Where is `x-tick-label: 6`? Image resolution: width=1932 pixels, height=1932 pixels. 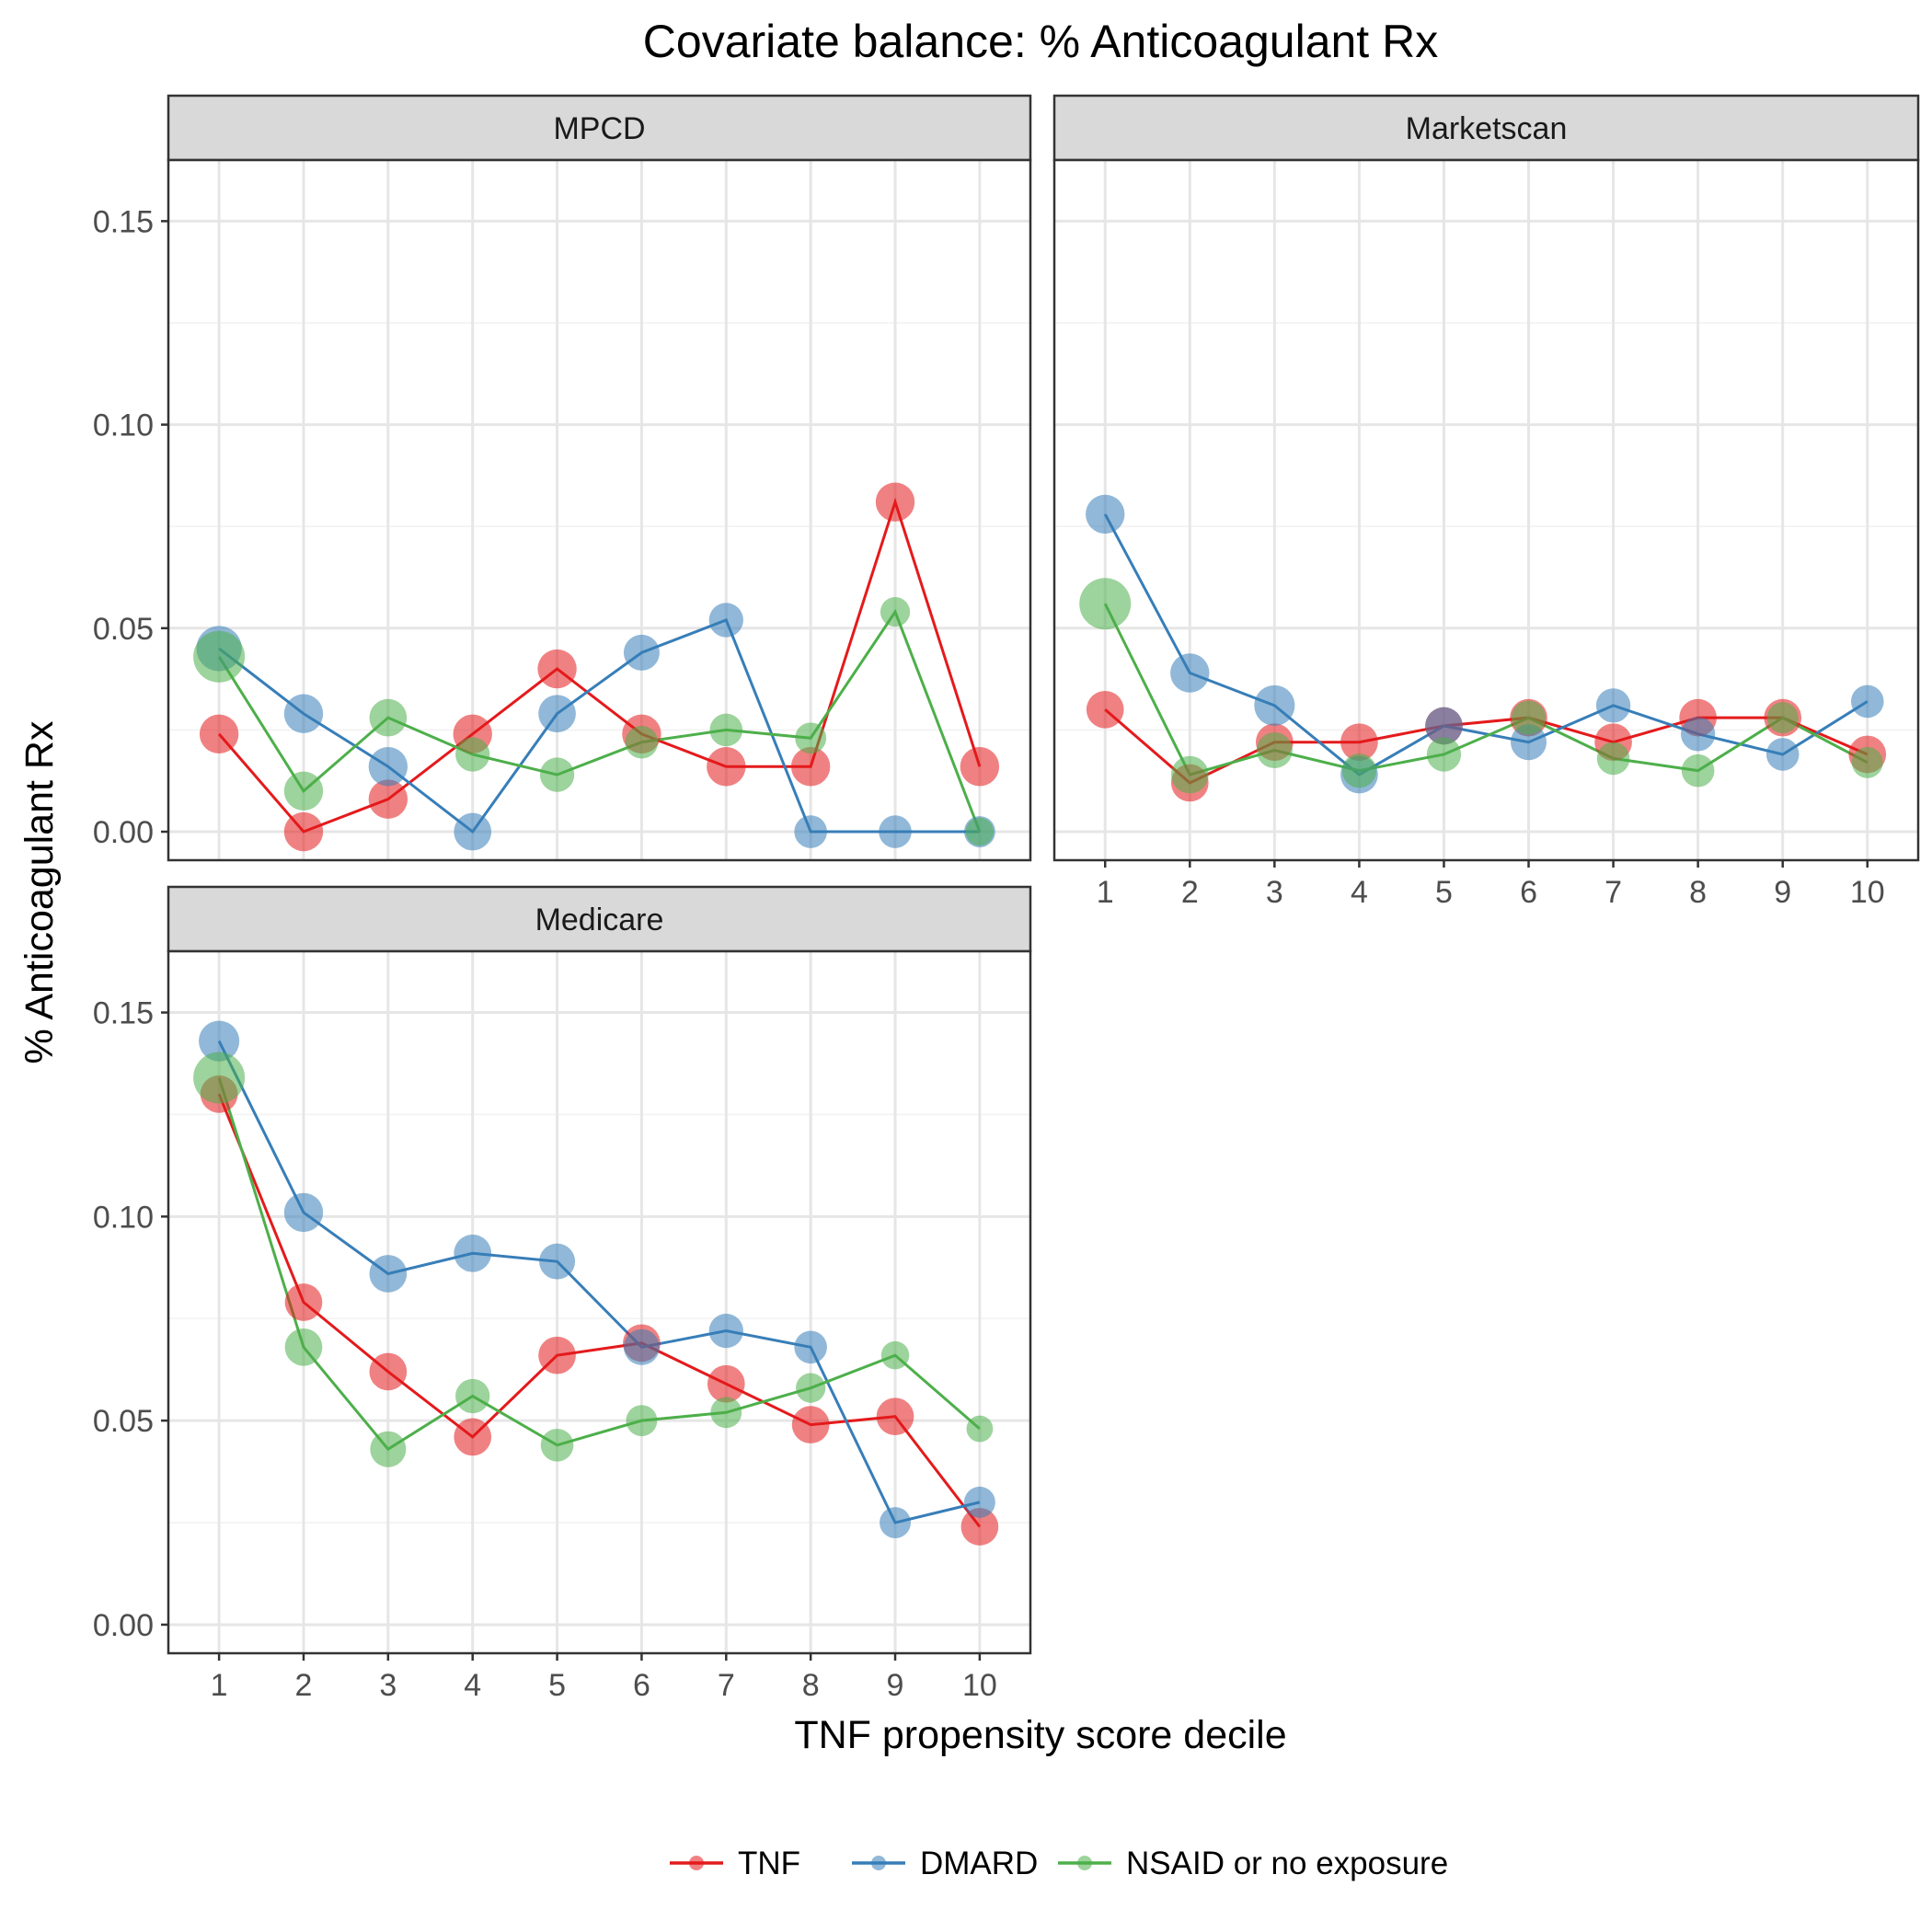 x-tick-label: 6 is located at coordinates (1528, 892).